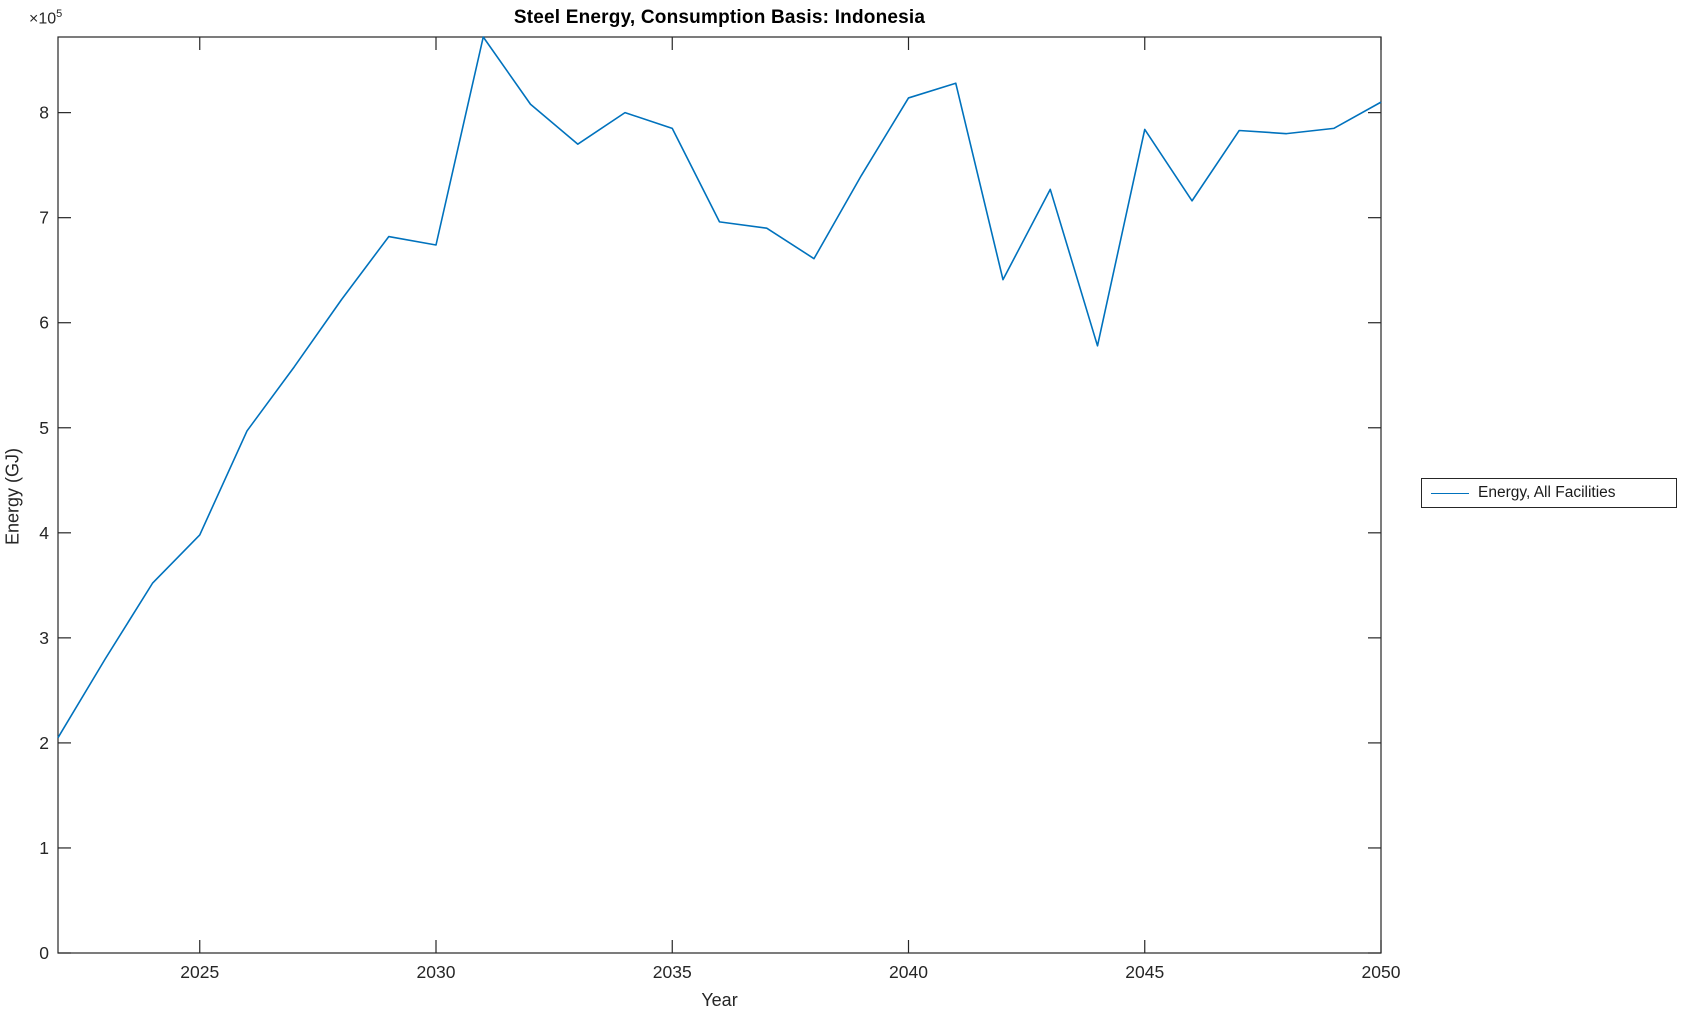  Describe the element at coordinates (672, 972) in the screenshot. I see `x-tick-label: 2035` at that location.